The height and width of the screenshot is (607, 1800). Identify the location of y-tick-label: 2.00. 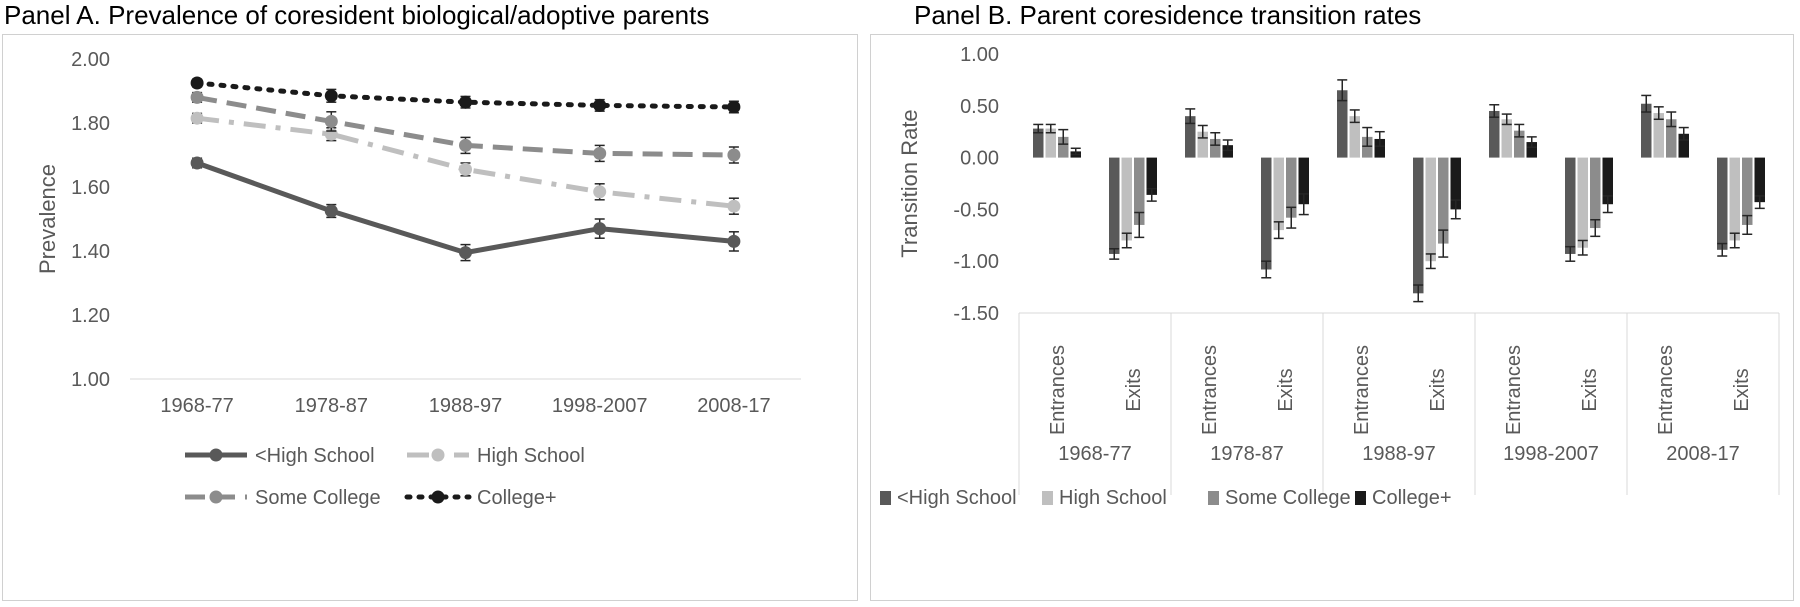
(90, 60).